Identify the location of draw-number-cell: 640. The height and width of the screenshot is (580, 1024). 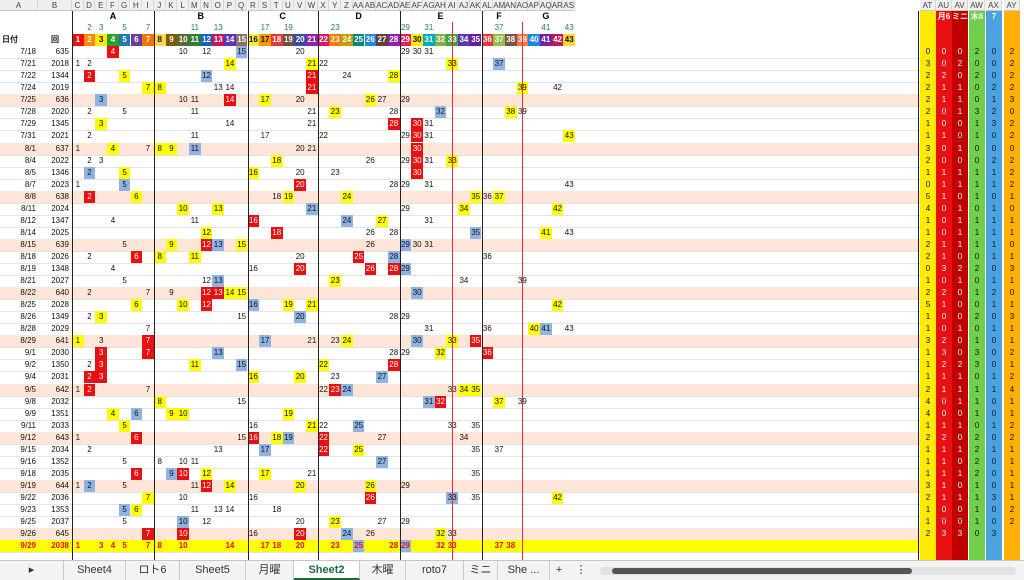
(62, 293).